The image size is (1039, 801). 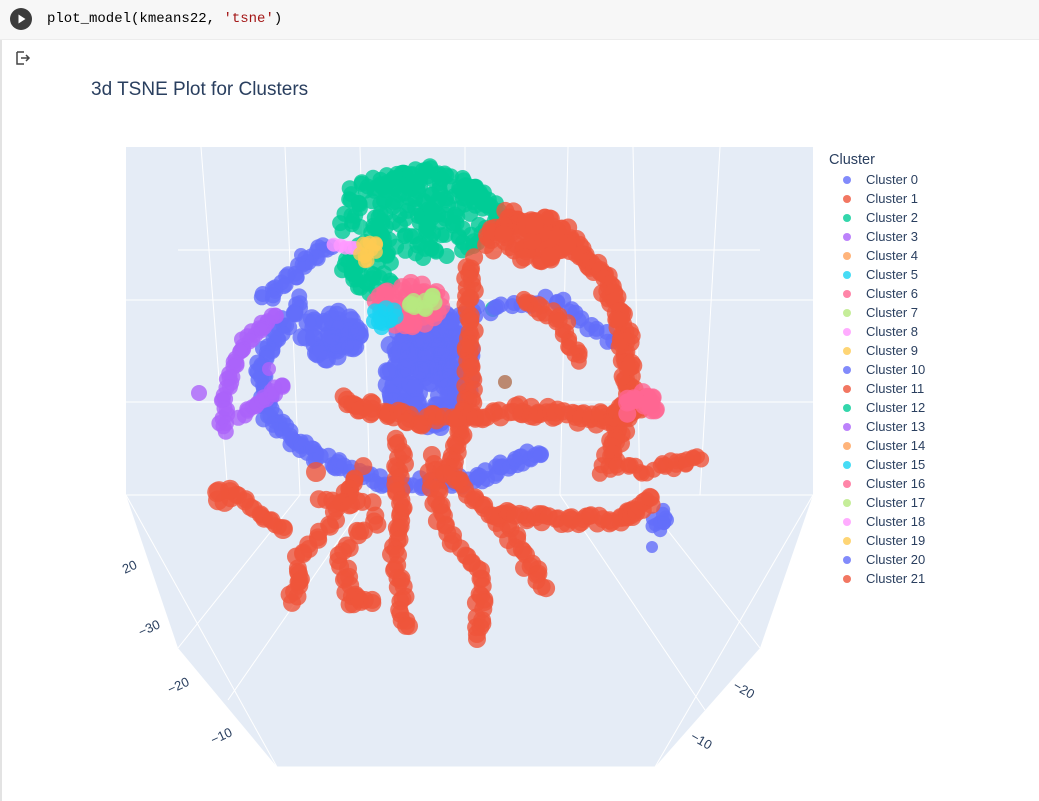 What do you see at coordinates (892, 293) in the screenshot?
I see `legend-item-label: Cluster 6` at bounding box center [892, 293].